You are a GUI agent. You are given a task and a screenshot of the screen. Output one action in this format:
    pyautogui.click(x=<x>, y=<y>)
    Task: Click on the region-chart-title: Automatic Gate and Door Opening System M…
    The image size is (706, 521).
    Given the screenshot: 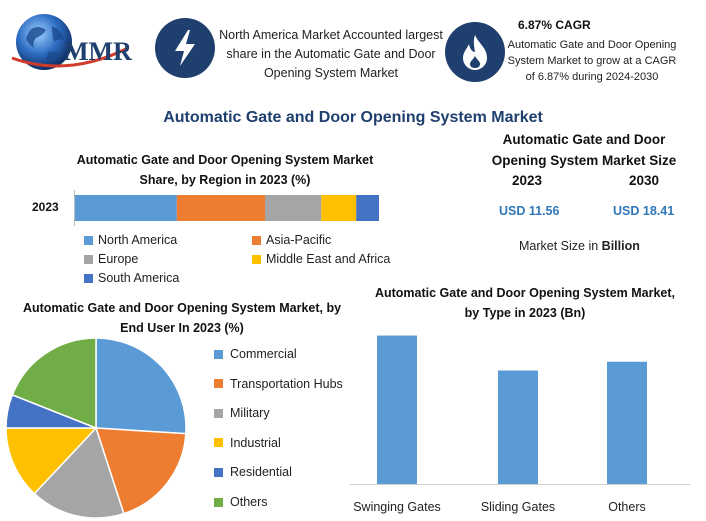 What is the action you would take?
    pyautogui.click(x=225, y=170)
    